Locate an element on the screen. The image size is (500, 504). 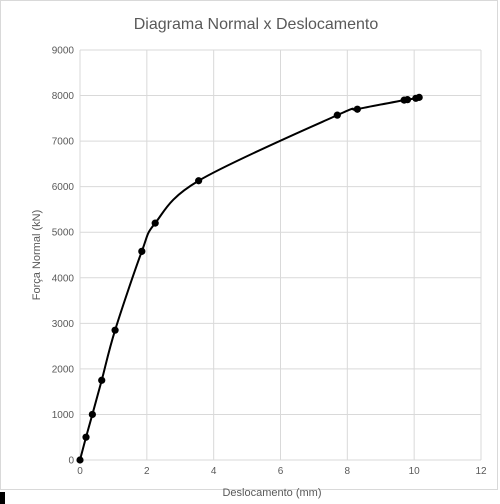
y-axis-label: Força Normal (kN) is located at coordinates (37, 255).